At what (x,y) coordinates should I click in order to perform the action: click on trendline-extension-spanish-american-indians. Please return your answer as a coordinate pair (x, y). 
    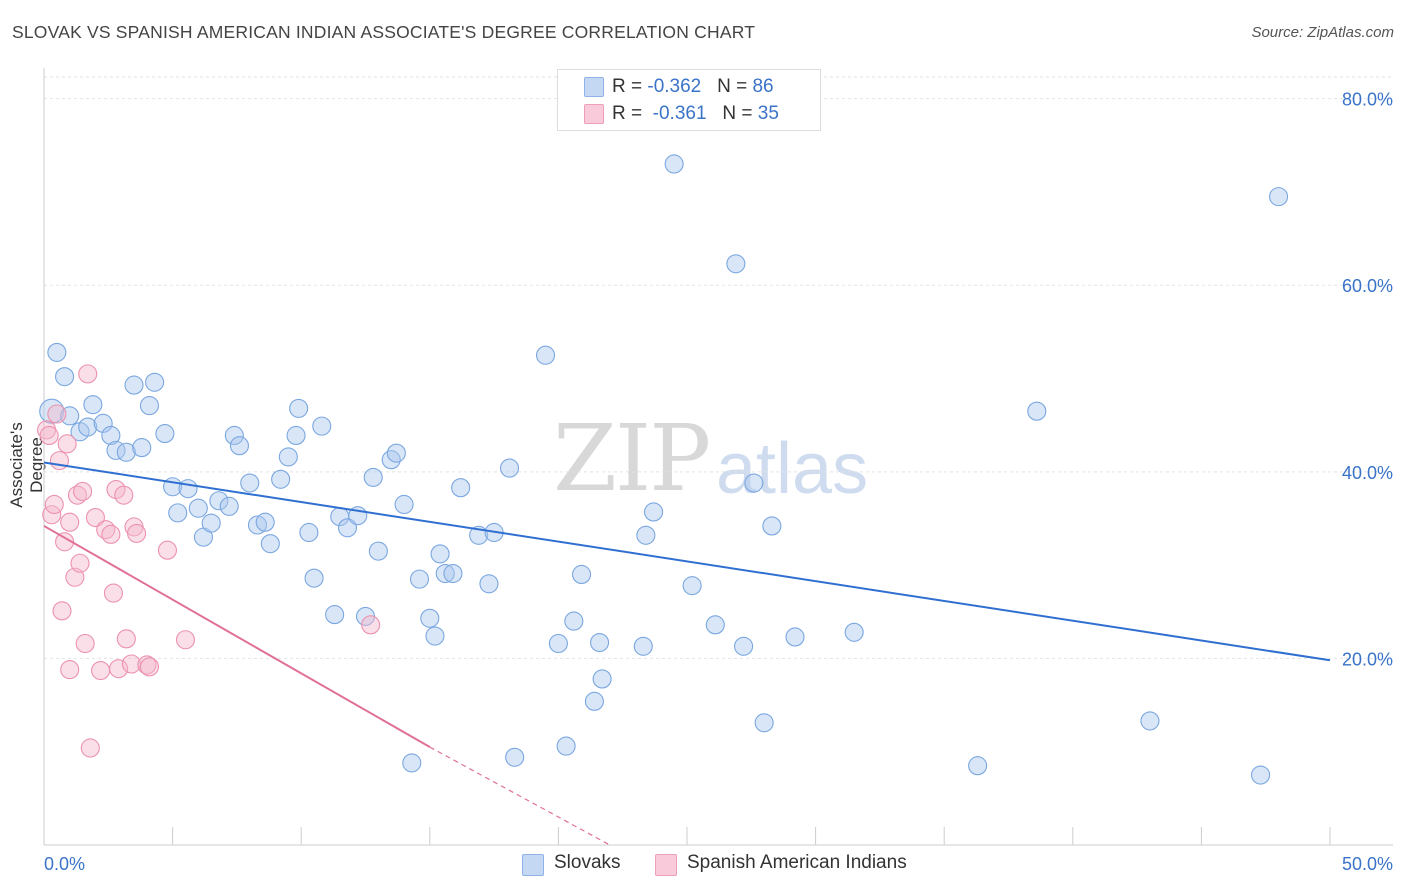
    Looking at the image, I should click on (520, 796).